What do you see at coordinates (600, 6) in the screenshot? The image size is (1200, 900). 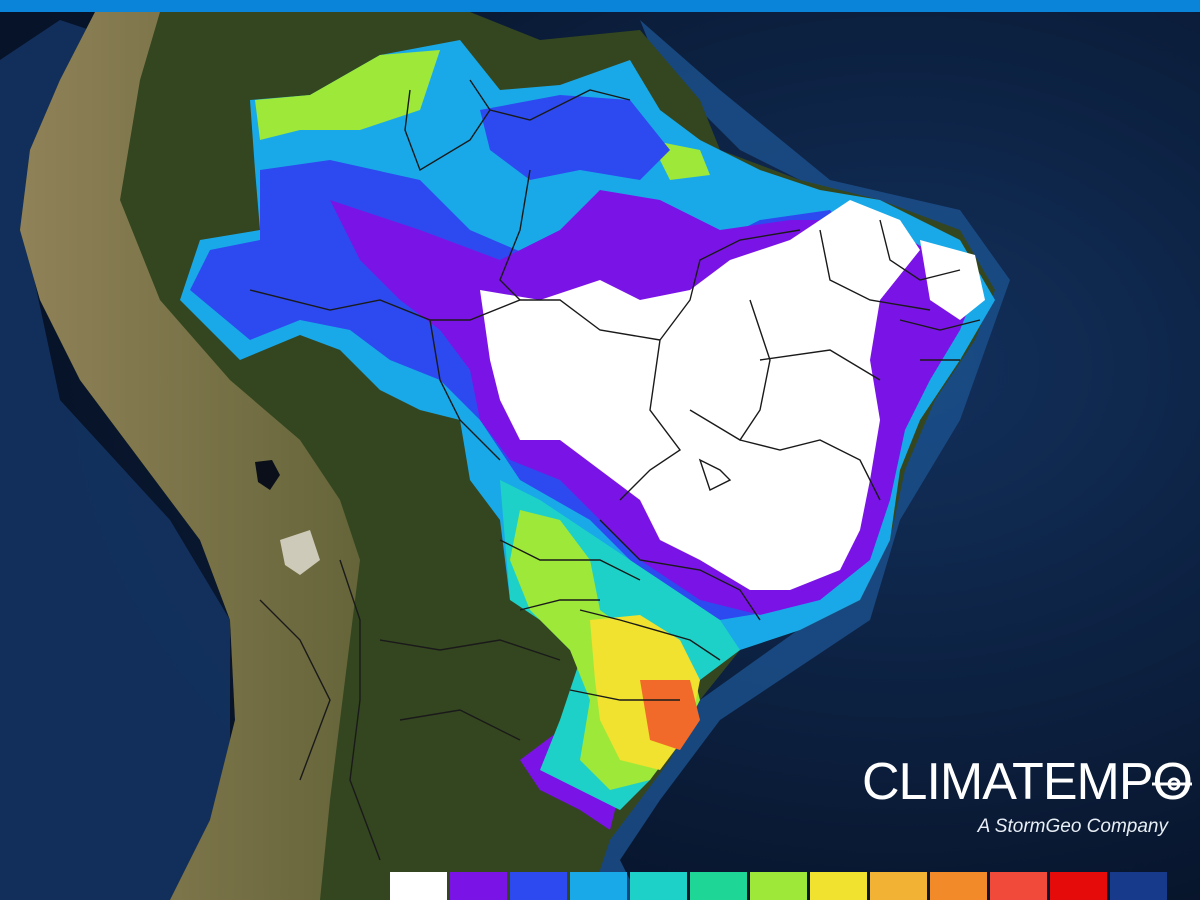 I see `top-accent-bar` at bounding box center [600, 6].